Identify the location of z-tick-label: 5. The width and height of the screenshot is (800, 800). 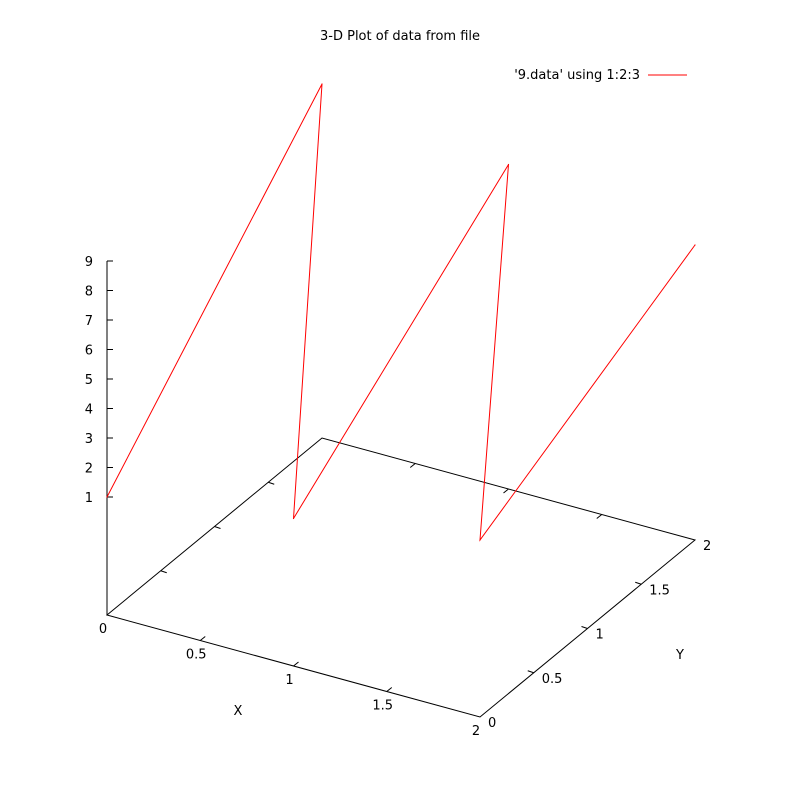
(89, 380).